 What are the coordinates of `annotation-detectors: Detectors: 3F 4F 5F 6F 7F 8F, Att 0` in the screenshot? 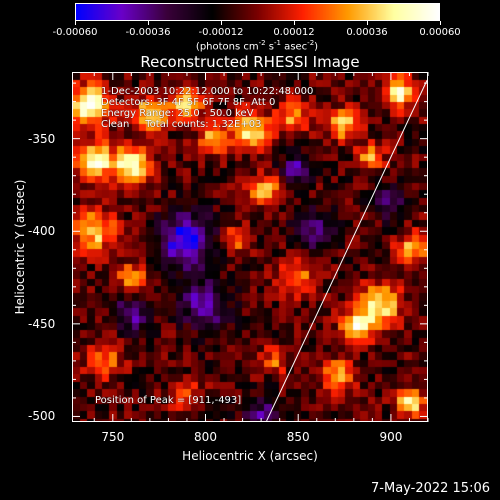 It's located at (188, 102).